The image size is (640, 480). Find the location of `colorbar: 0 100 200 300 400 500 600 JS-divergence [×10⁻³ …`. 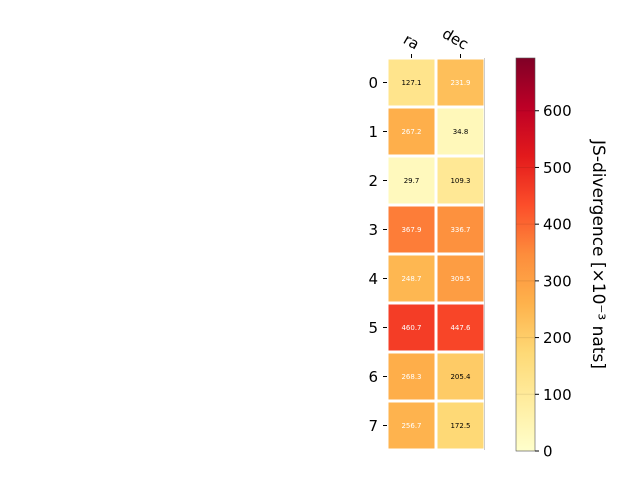

colorbar: 0 100 200 300 400 500 600 JS-divergence [×10⁻³ … is located at coordinates (561, 259).